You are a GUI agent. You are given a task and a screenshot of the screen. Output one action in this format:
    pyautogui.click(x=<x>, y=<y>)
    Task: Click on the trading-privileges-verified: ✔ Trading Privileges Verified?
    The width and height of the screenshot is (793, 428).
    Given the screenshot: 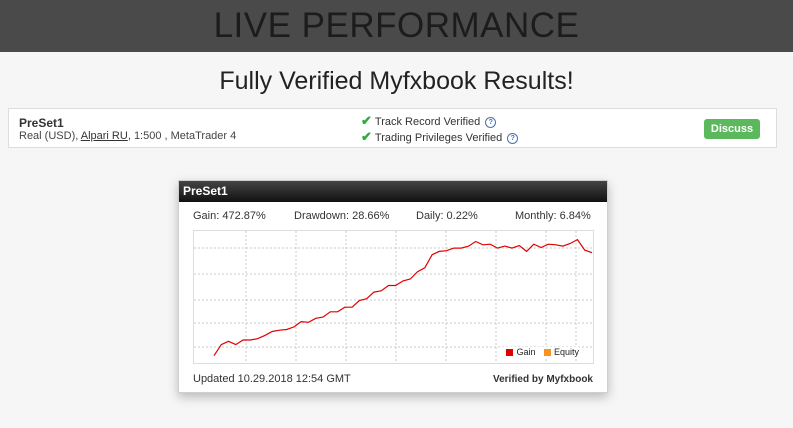 What is the action you would take?
    pyautogui.click(x=440, y=137)
    